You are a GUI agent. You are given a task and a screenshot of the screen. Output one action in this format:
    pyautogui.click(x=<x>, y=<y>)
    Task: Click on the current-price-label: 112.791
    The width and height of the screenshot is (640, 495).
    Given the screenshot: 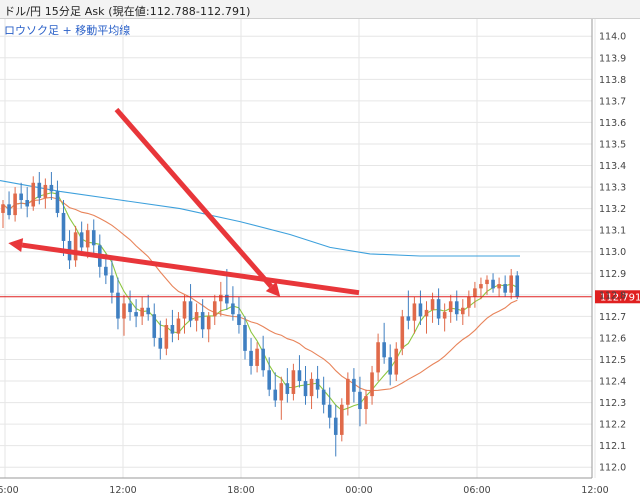 What is the action you would take?
    pyautogui.click(x=620, y=297)
    